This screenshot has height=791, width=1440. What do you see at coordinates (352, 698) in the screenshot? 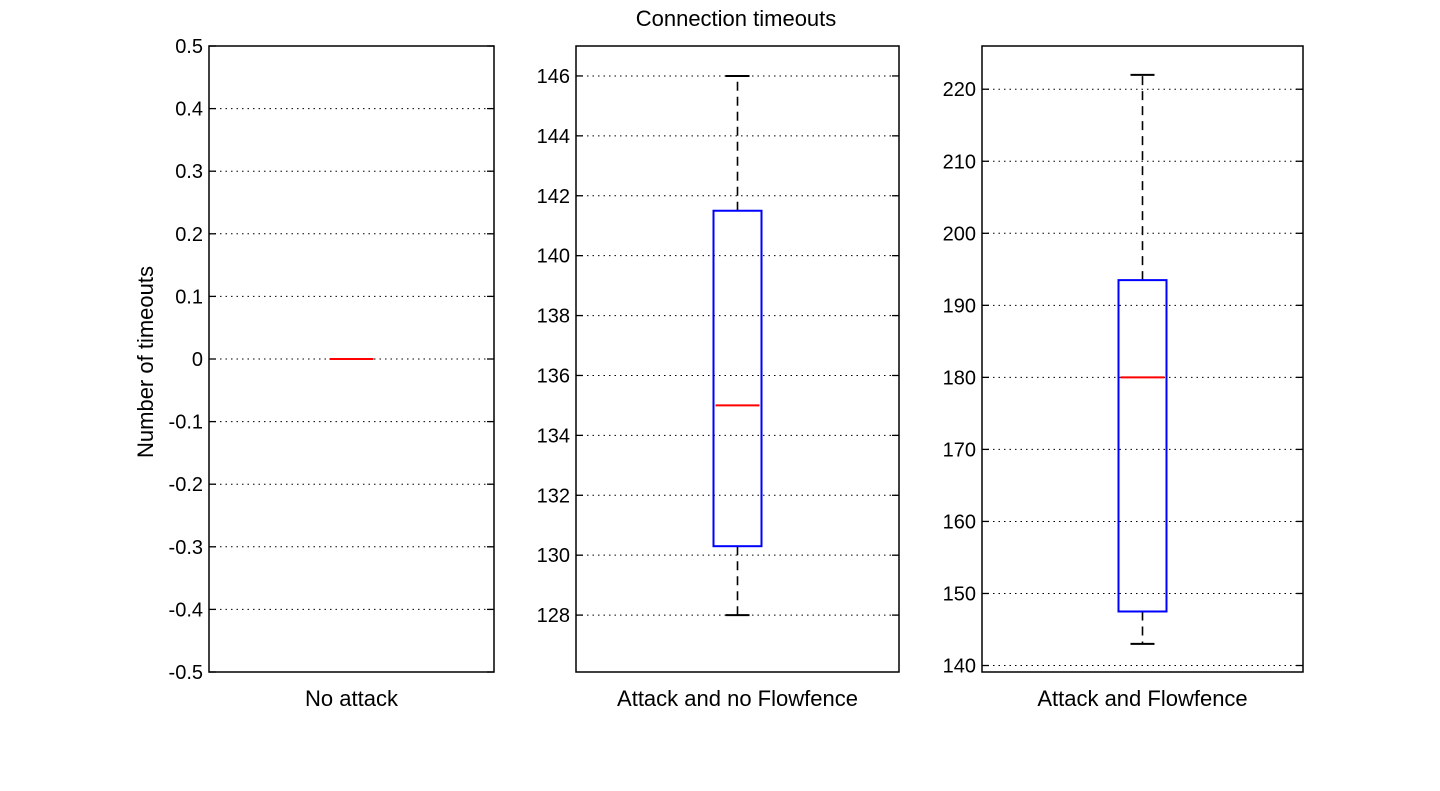
I see `category-label: No attack` at bounding box center [352, 698].